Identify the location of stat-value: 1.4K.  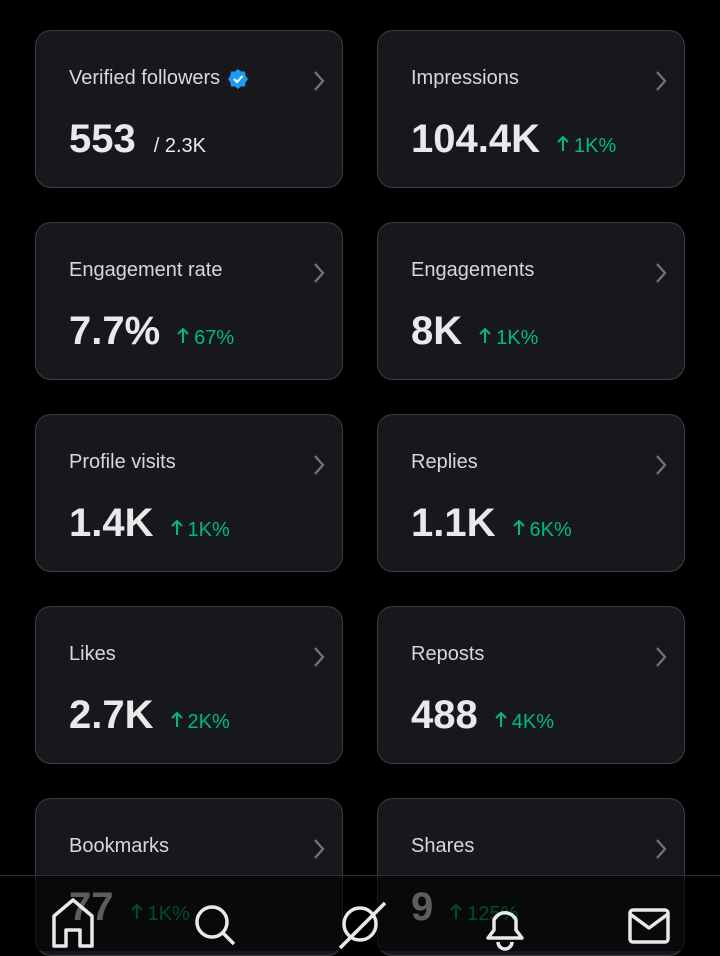
(111, 523).